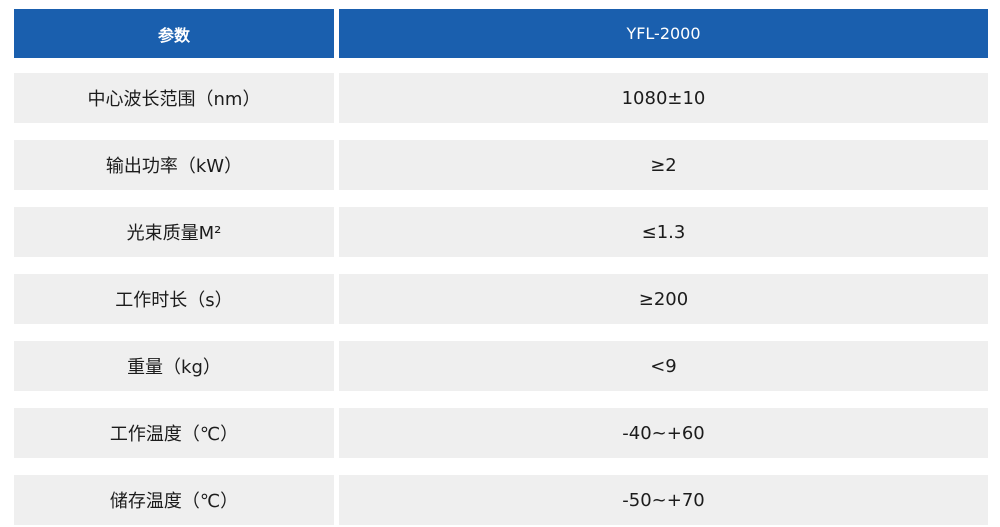 Image resolution: width=1000 pixels, height=527 pixels. I want to click on param-cell: 工作温度（℃）, so click(174, 433).